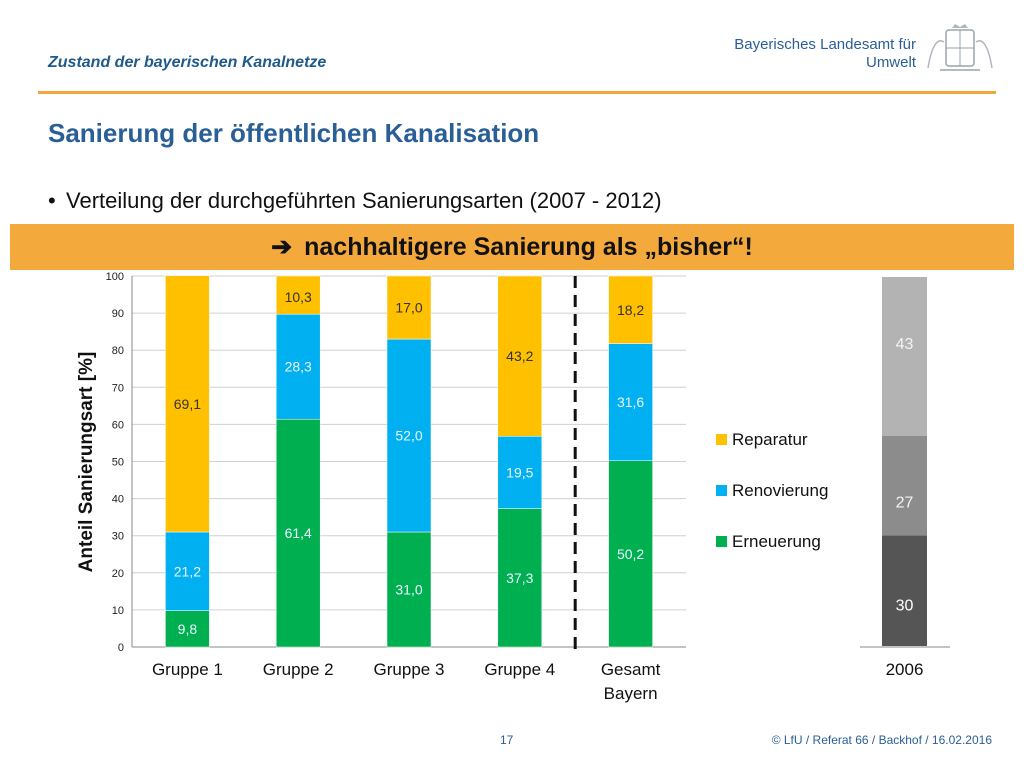  I want to click on data-label: 31,6, so click(630, 402).